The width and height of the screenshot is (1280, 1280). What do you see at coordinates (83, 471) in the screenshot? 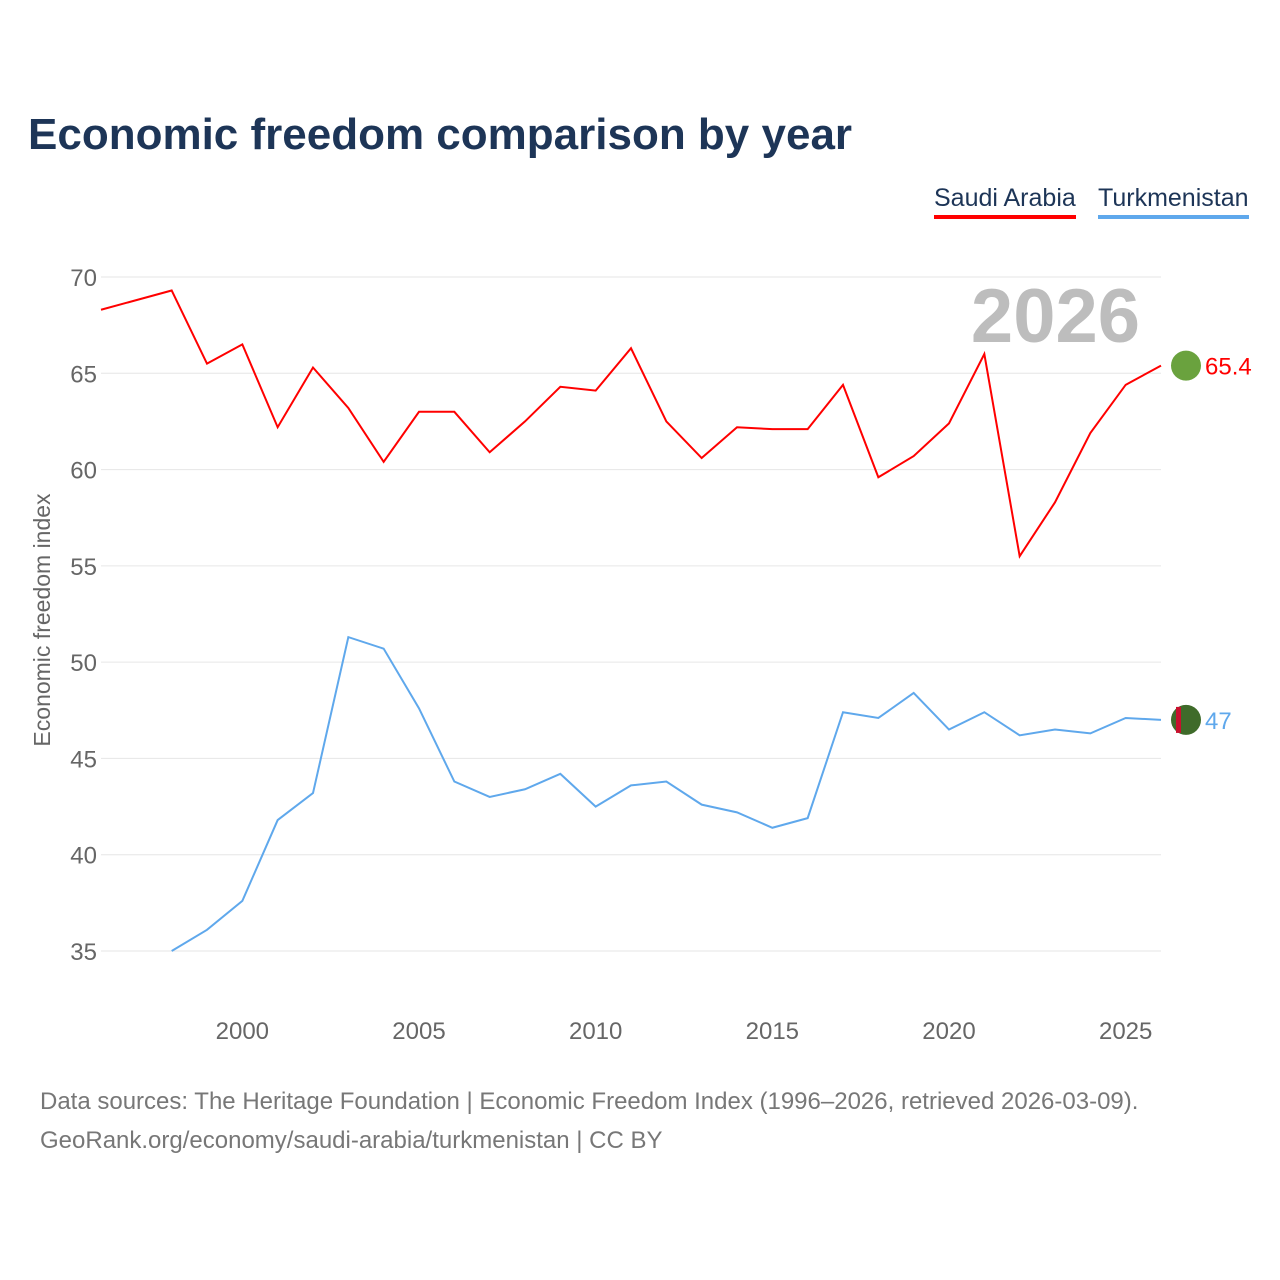
I see `y-tick-label: 60` at bounding box center [83, 471].